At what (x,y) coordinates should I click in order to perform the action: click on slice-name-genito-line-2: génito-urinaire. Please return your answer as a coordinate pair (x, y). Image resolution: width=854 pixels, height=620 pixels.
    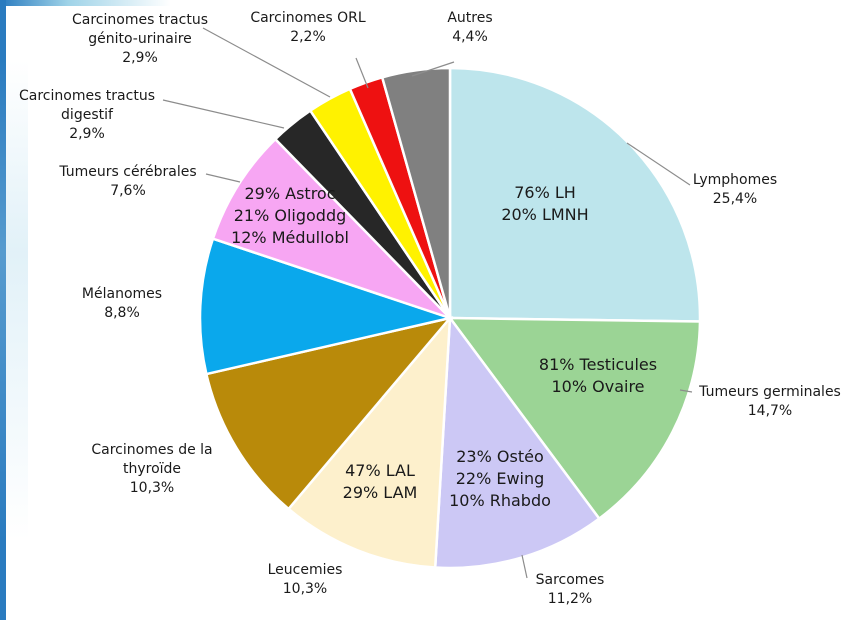
    Looking at the image, I should click on (140, 39).